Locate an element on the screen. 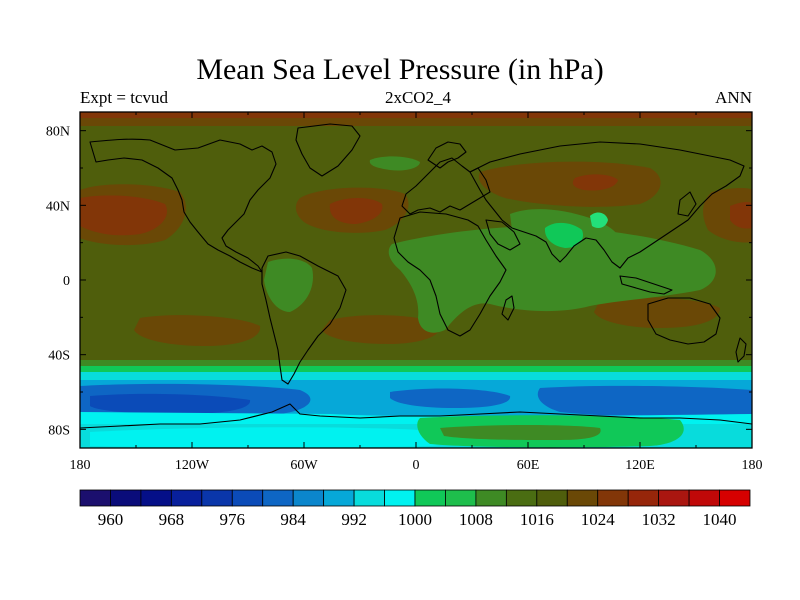 The width and height of the screenshot is (800, 600). coast-indonesia is located at coordinates (646, 285).